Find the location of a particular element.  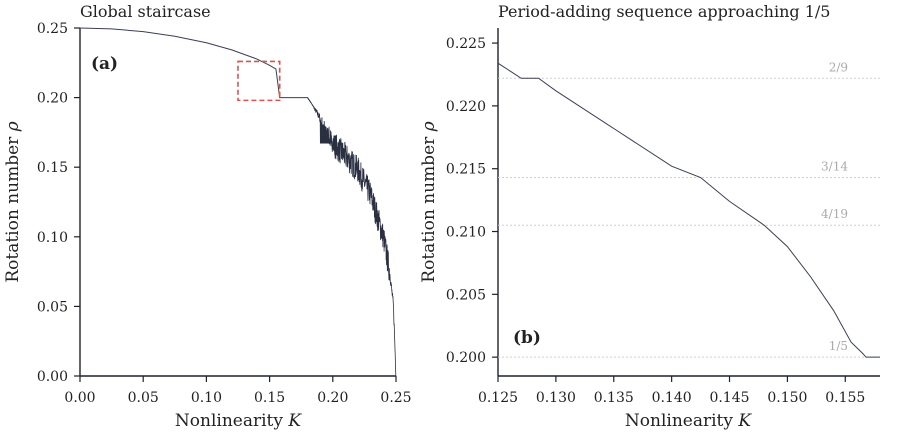

panel-b-xlabel: Nonlinearity is located at coordinates (679, 421).